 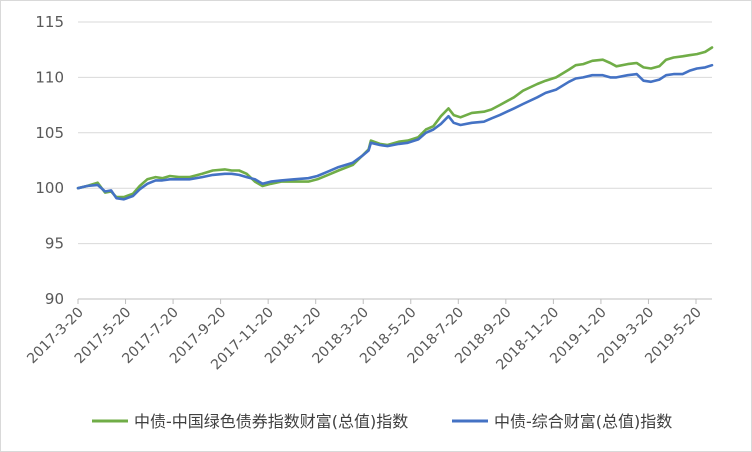 What do you see at coordinates (49, 22) in the screenshot?
I see `y-tick-label: 115` at bounding box center [49, 22].